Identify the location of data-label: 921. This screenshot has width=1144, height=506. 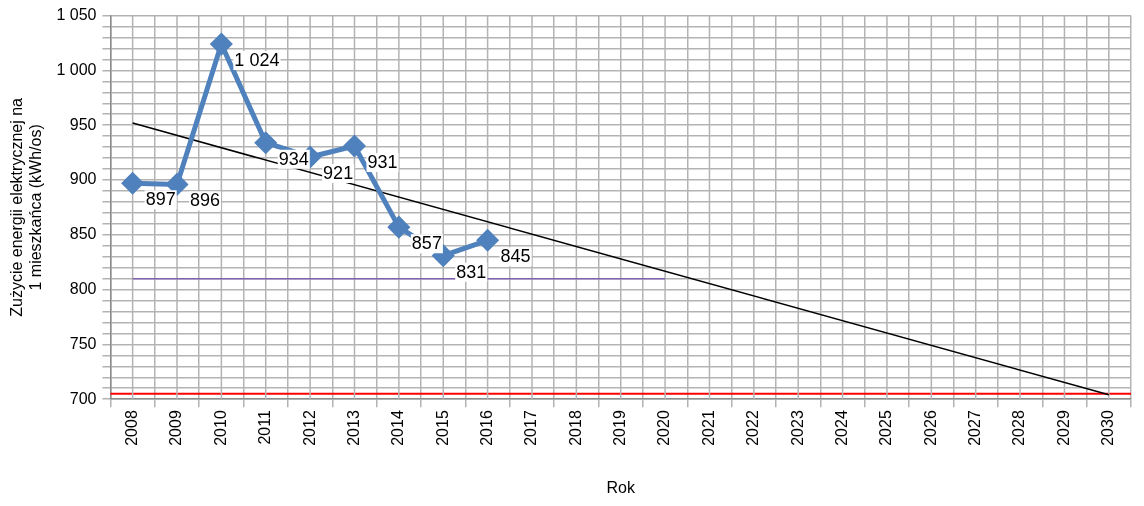
(338, 172).